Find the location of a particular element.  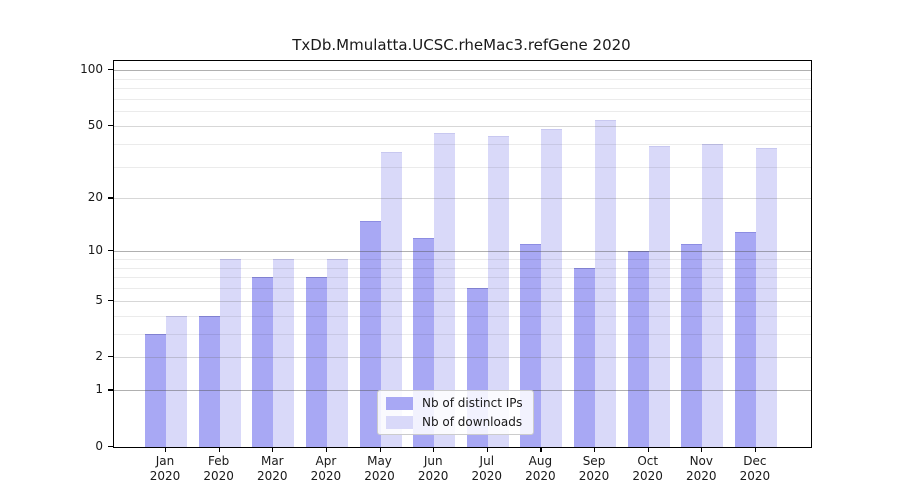

bar-distinct-ips-oct-2020 is located at coordinates (638, 349).